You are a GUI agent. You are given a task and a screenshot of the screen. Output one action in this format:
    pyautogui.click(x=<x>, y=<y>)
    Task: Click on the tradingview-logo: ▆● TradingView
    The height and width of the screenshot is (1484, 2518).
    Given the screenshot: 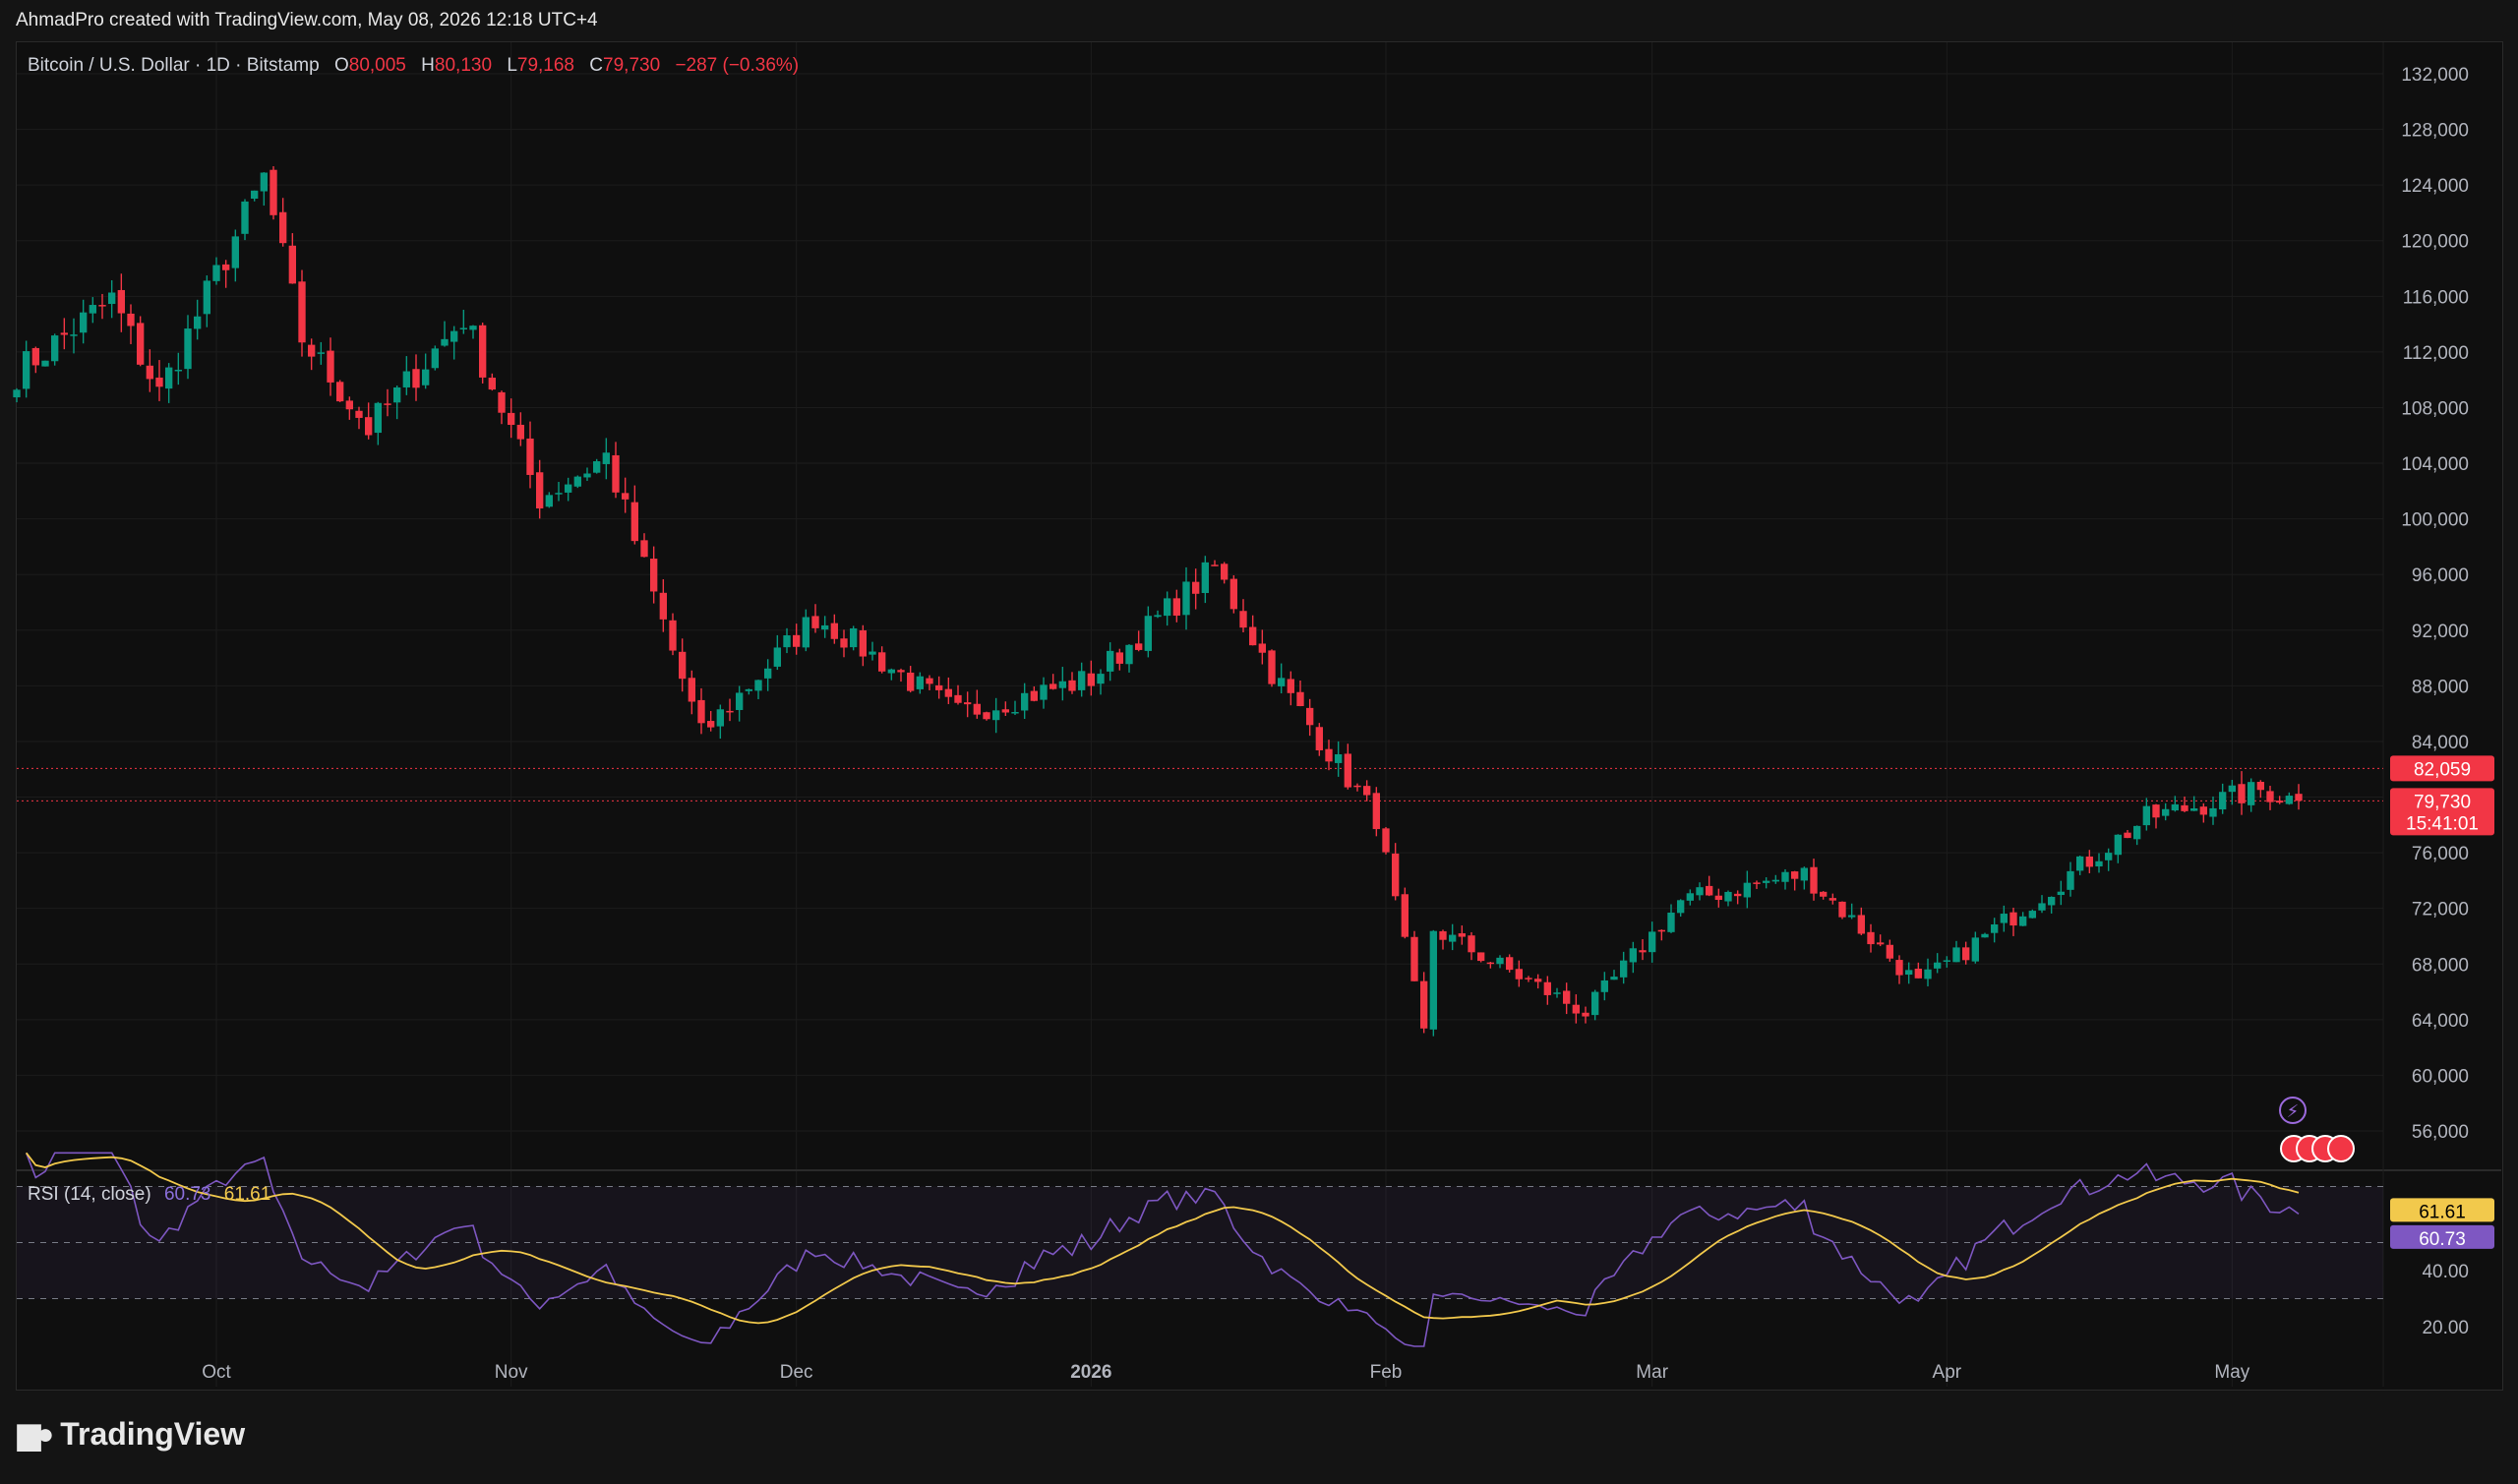 What is the action you would take?
    pyautogui.click(x=132, y=1434)
    